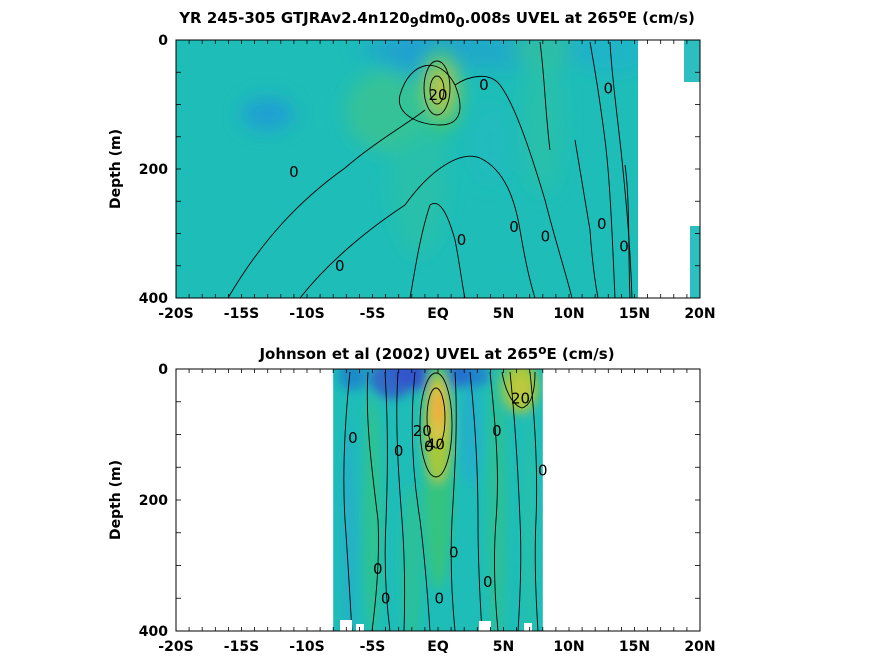  I want to click on top-mask, so click(669, 169).